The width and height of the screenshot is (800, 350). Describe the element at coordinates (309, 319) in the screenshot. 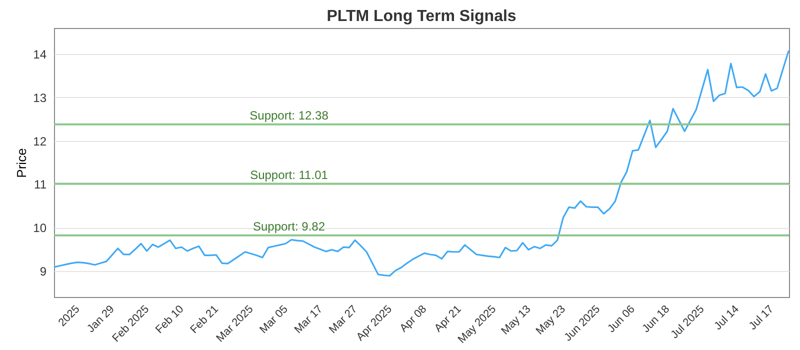

I see `x-tick-label: Mar 17` at that location.